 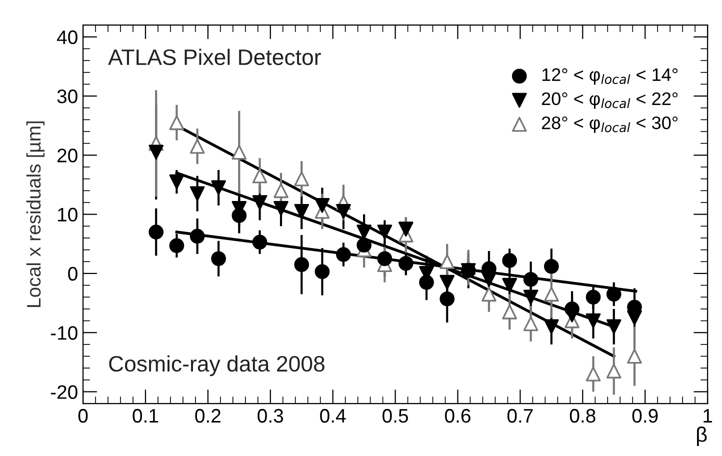 I want to click on y-tick-label: 10, so click(x=68, y=215).